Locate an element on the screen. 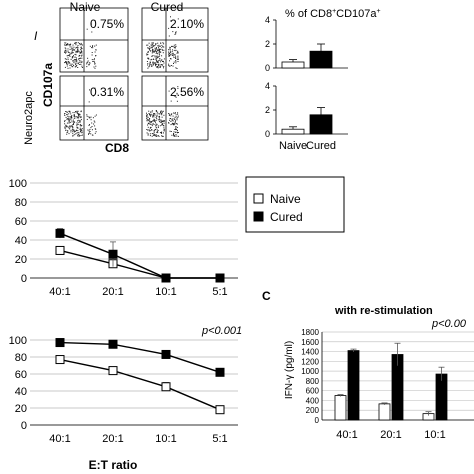 This screenshot has width=474, height=474. flow-col-label-naive: Naive is located at coordinates (85, 7).